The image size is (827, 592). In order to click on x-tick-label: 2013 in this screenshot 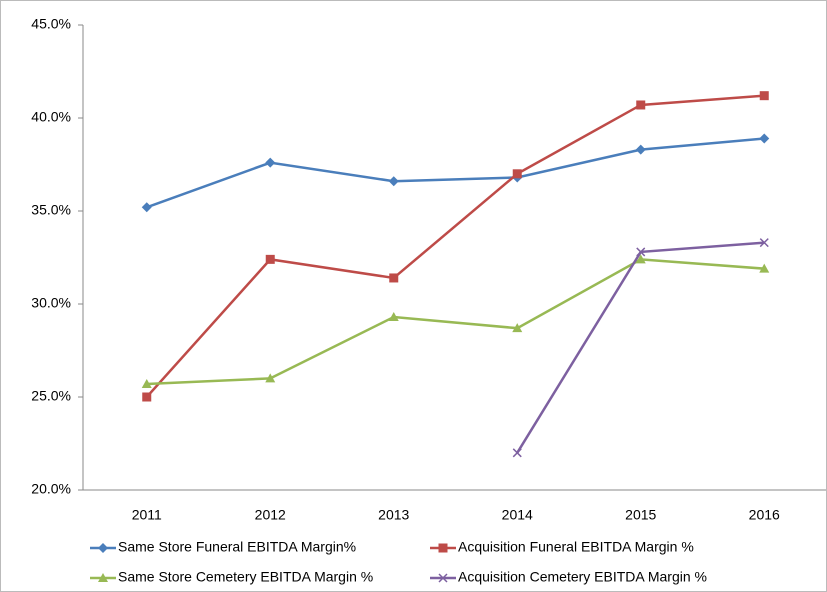, I will do `click(393, 515)`.